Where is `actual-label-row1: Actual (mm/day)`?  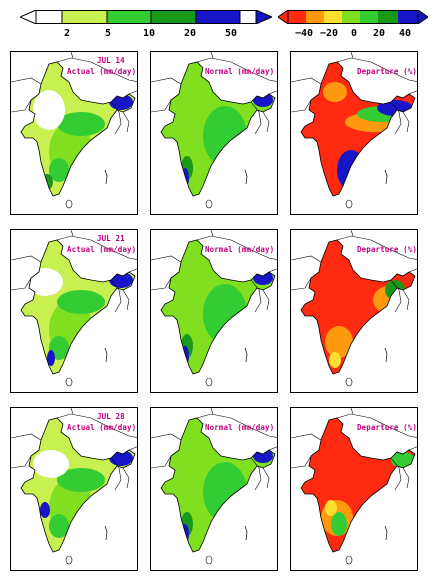
actual-label-row1: Actual (mm/day) is located at coordinates (102, 71).